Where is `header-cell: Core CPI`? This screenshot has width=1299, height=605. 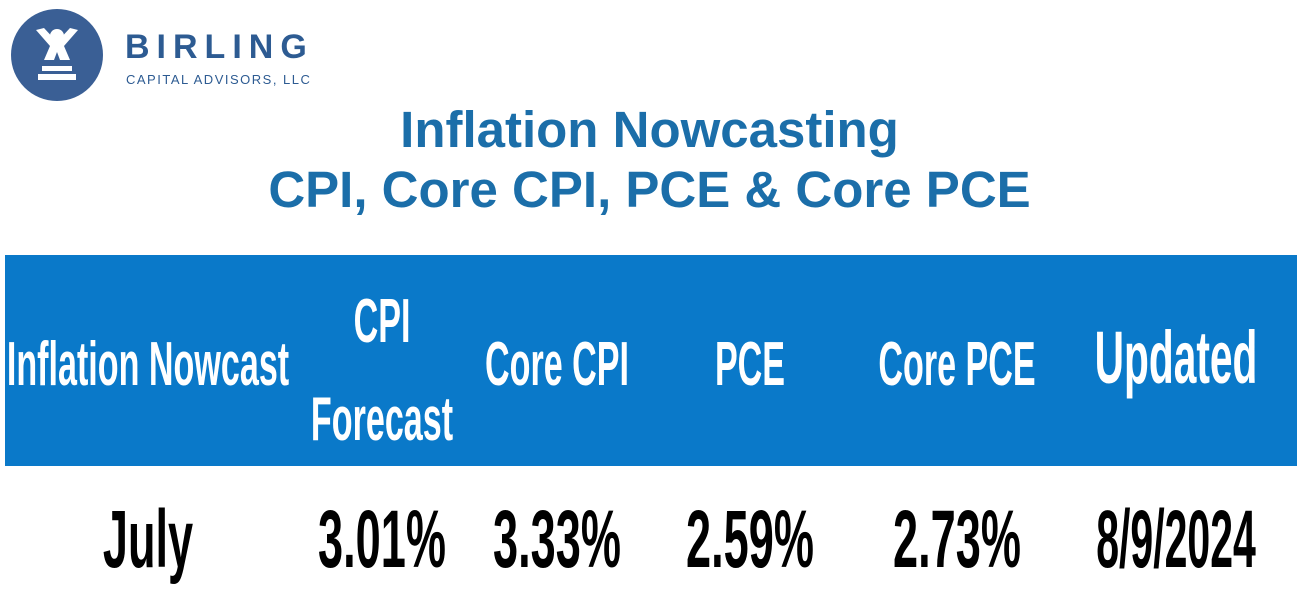
header-cell: Core CPI is located at coordinates (557, 364).